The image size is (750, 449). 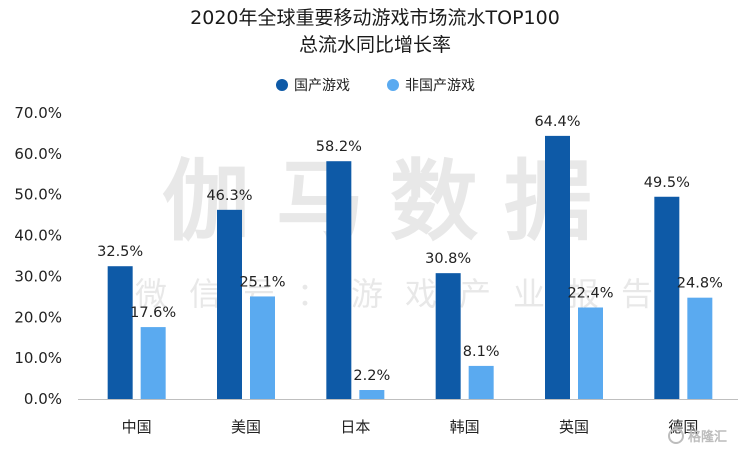 What do you see at coordinates (667, 183) in the screenshot?
I see `data-label: 49.5%` at bounding box center [667, 183].